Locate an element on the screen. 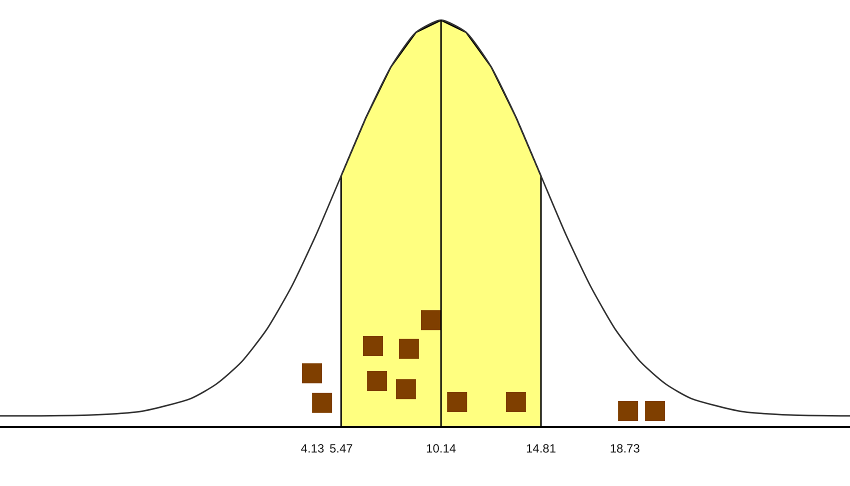 The height and width of the screenshot is (486, 850). x-tick-label: 14.81 is located at coordinates (541, 448).